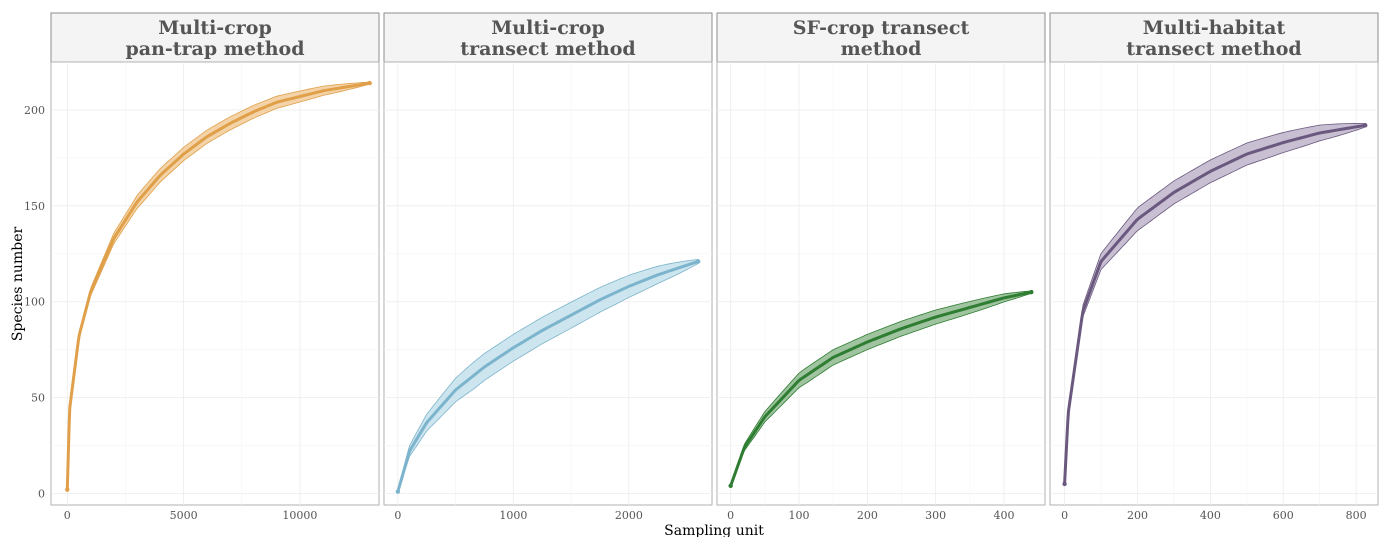  What do you see at coordinates (18, 284) in the screenshot?
I see `y-axis-label: Species number` at bounding box center [18, 284].